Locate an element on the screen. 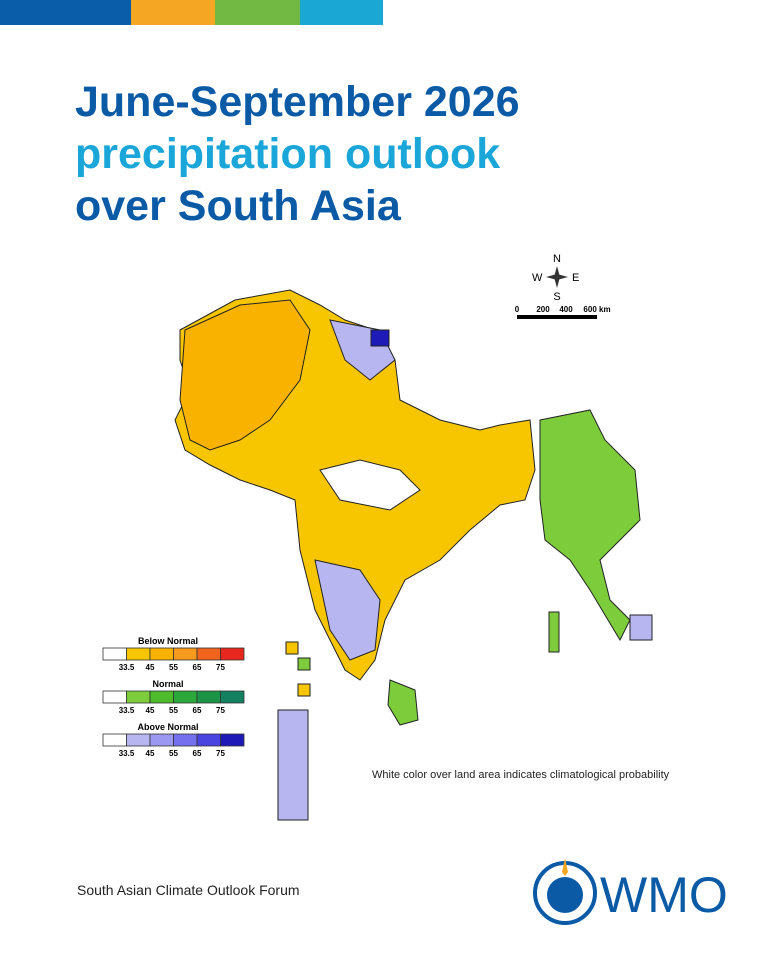 The height and width of the screenshot is (965, 768). legend-title: Above Normal is located at coordinates (167, 727).